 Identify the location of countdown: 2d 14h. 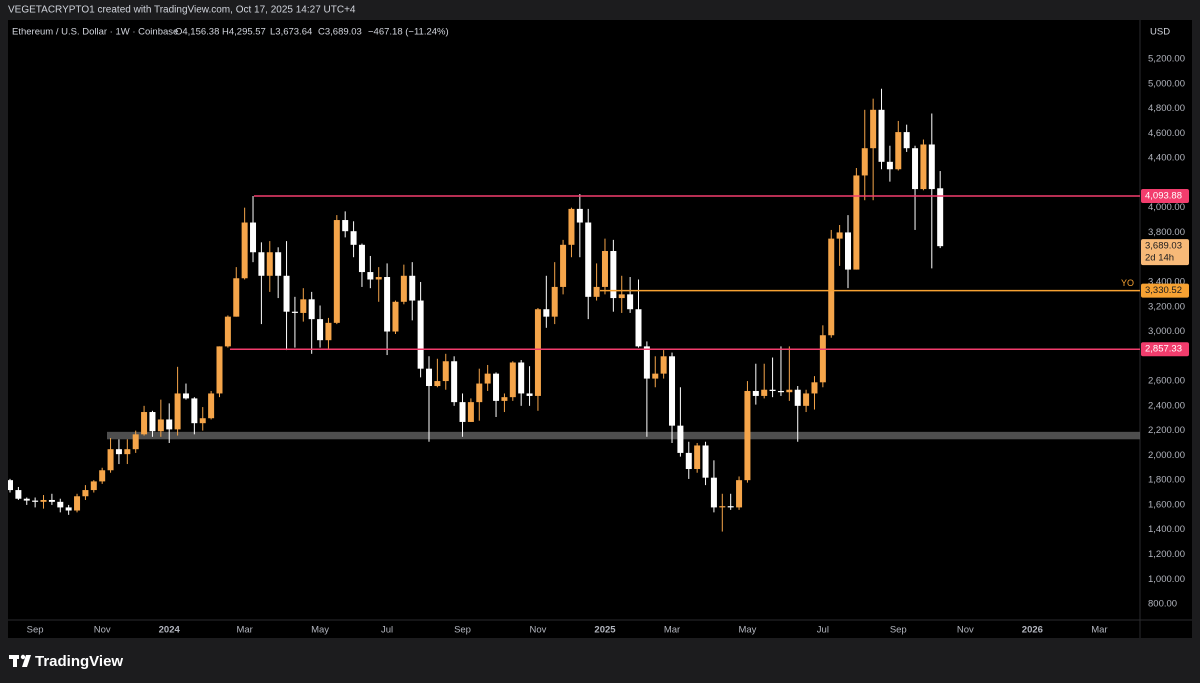
(1159, 258).